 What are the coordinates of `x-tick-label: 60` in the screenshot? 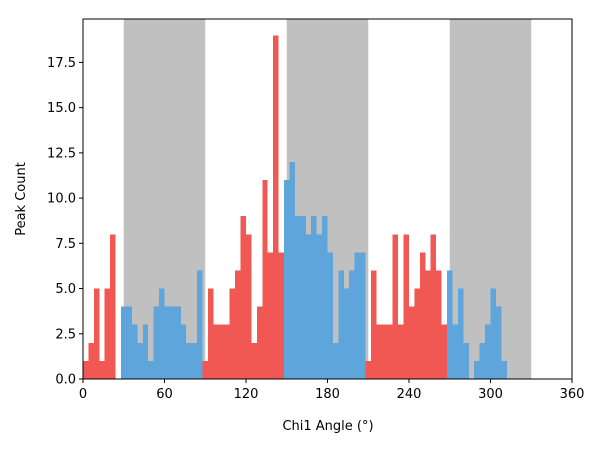 It's located at (164, 394).